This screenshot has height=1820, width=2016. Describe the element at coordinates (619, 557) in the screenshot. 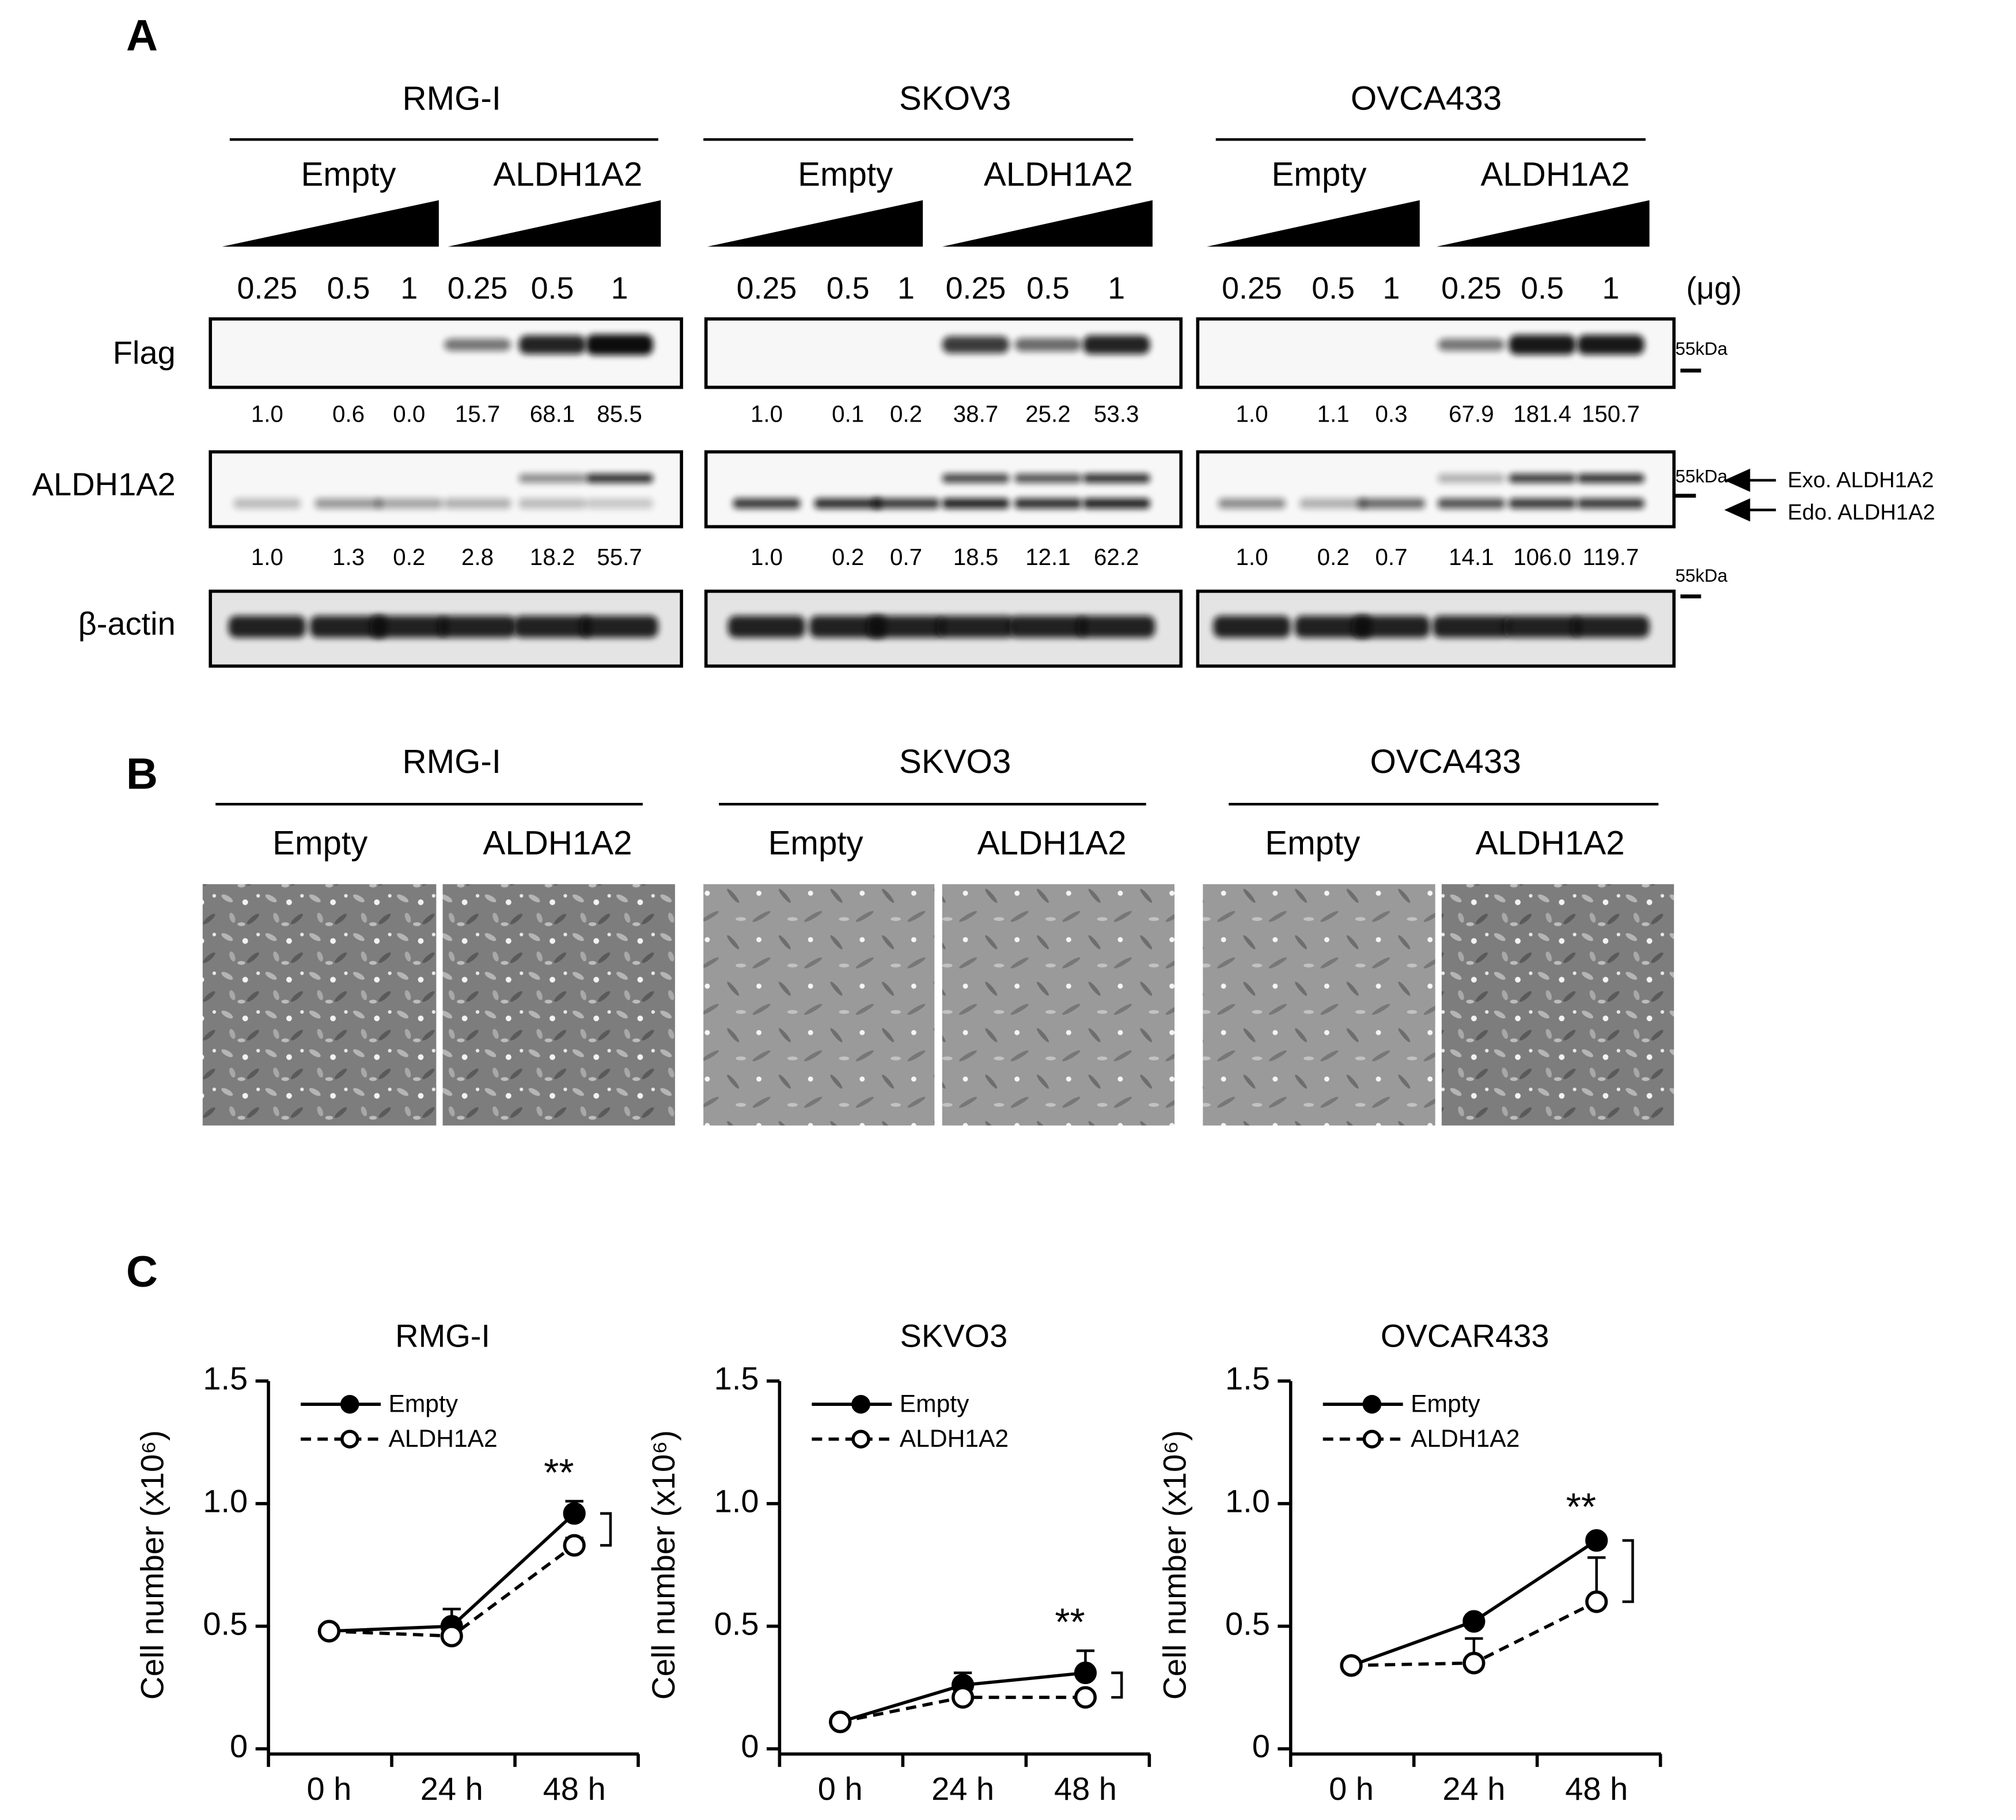

I see `quantification: 55.7` at that location.